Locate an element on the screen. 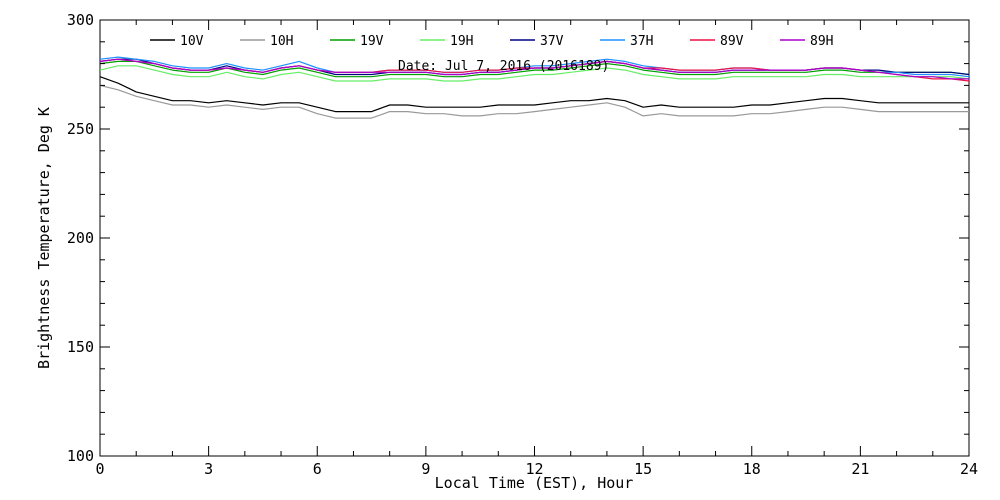  y-tick-label: 250 is located at coordinates (80, 129).